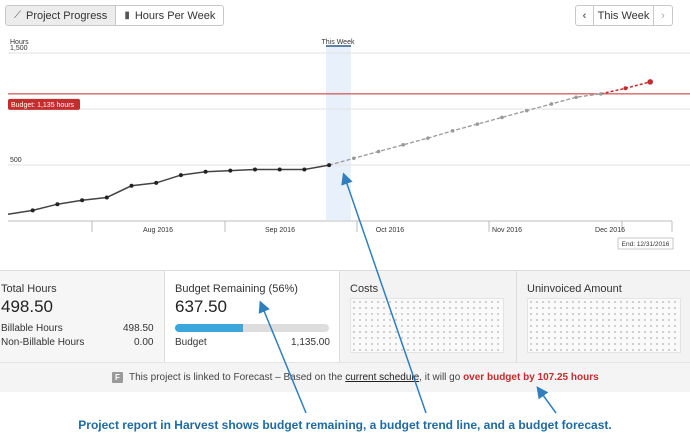  Describe the element at coordinates (191, 342) in the screenshot. I see `budget-label: Budget` at that location.